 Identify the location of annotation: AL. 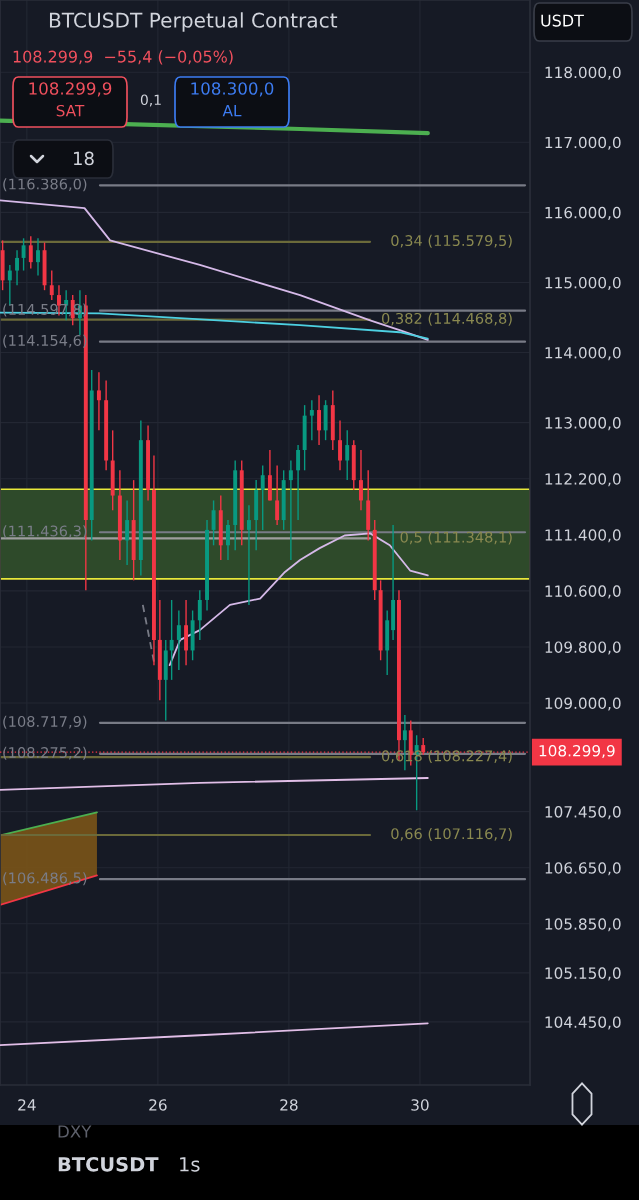
(232, 111).